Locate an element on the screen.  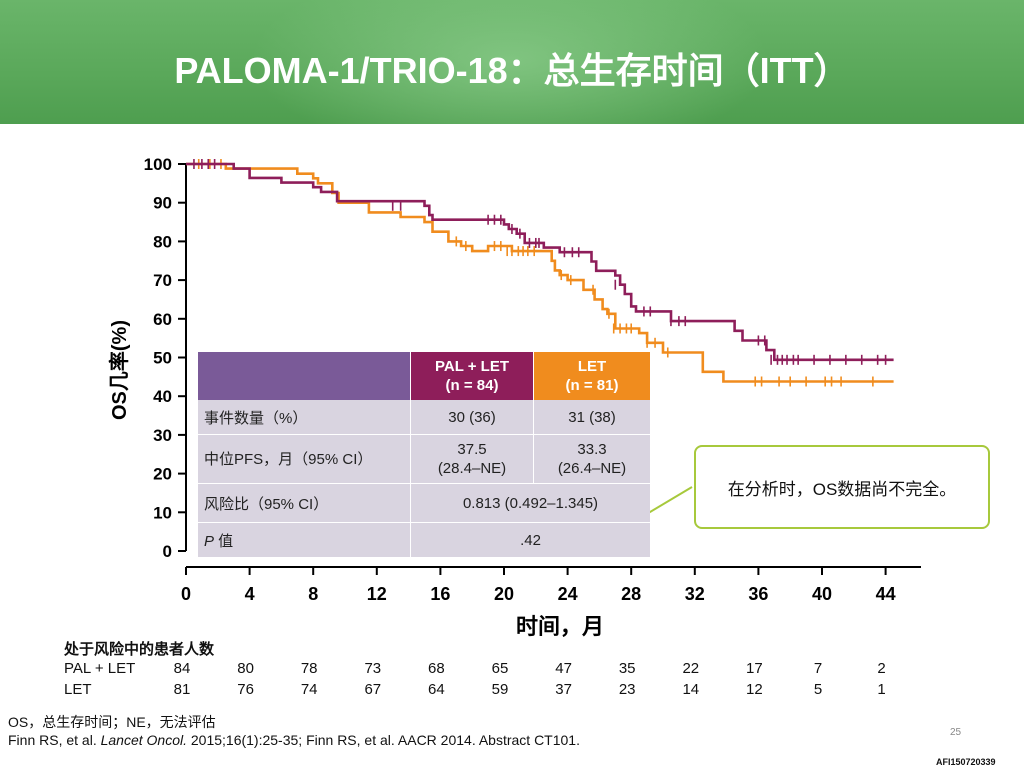
risk-table-title: 处于风险中的患者人数 is located at coordinates (139, 649).